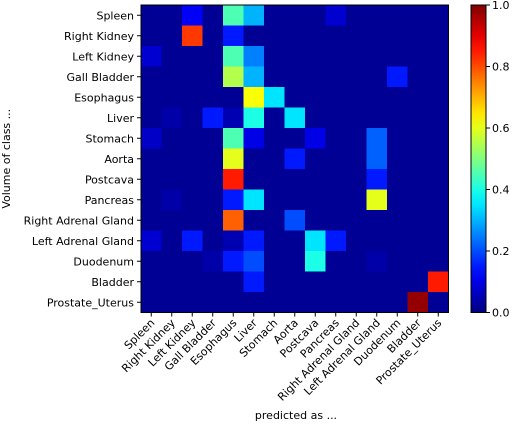 The image size is (512, 426). Describe the element at coordinates (119, 159) in the screenshot. I see `y-tick-label: Aorta` at that location.